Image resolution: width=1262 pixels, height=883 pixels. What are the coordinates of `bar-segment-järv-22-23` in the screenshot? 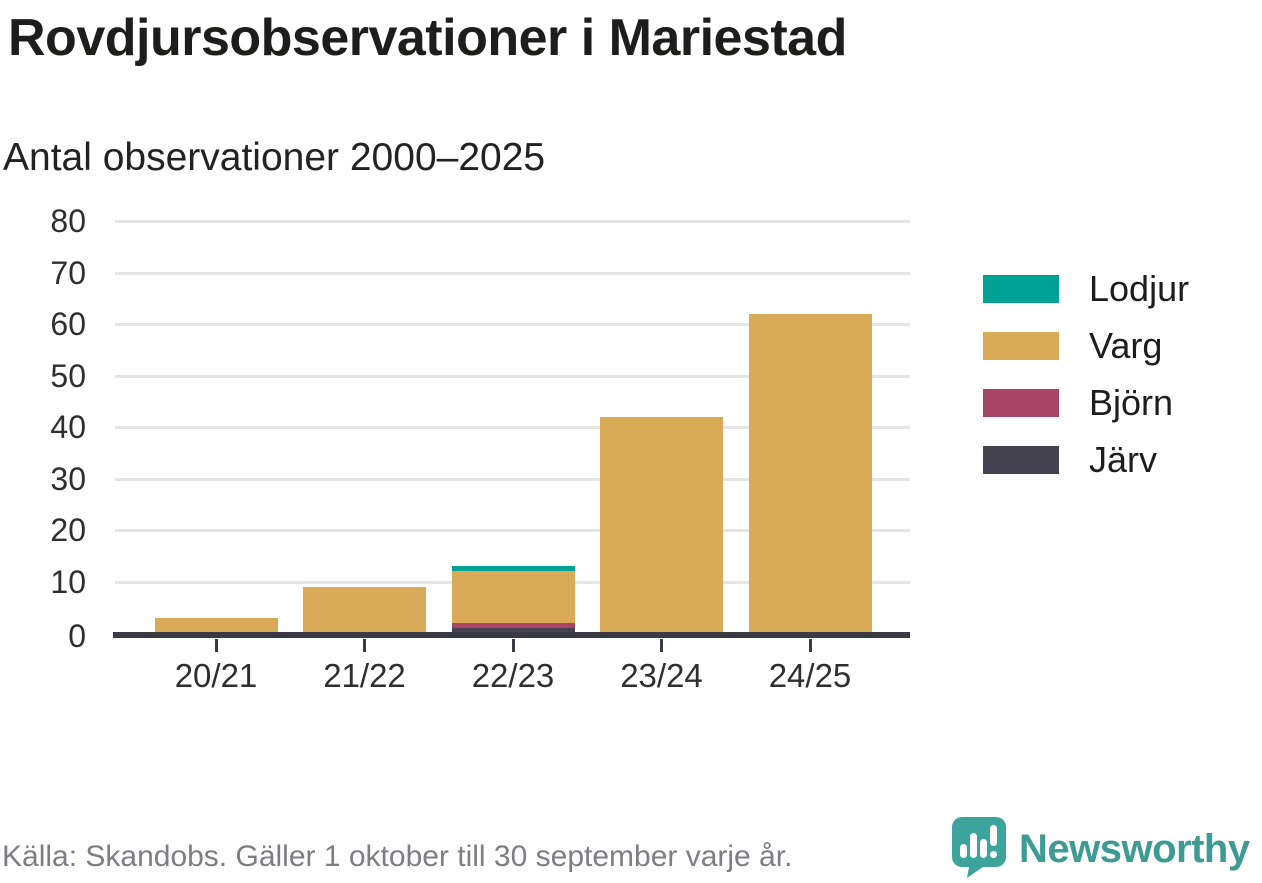 It's located at (513, 630).